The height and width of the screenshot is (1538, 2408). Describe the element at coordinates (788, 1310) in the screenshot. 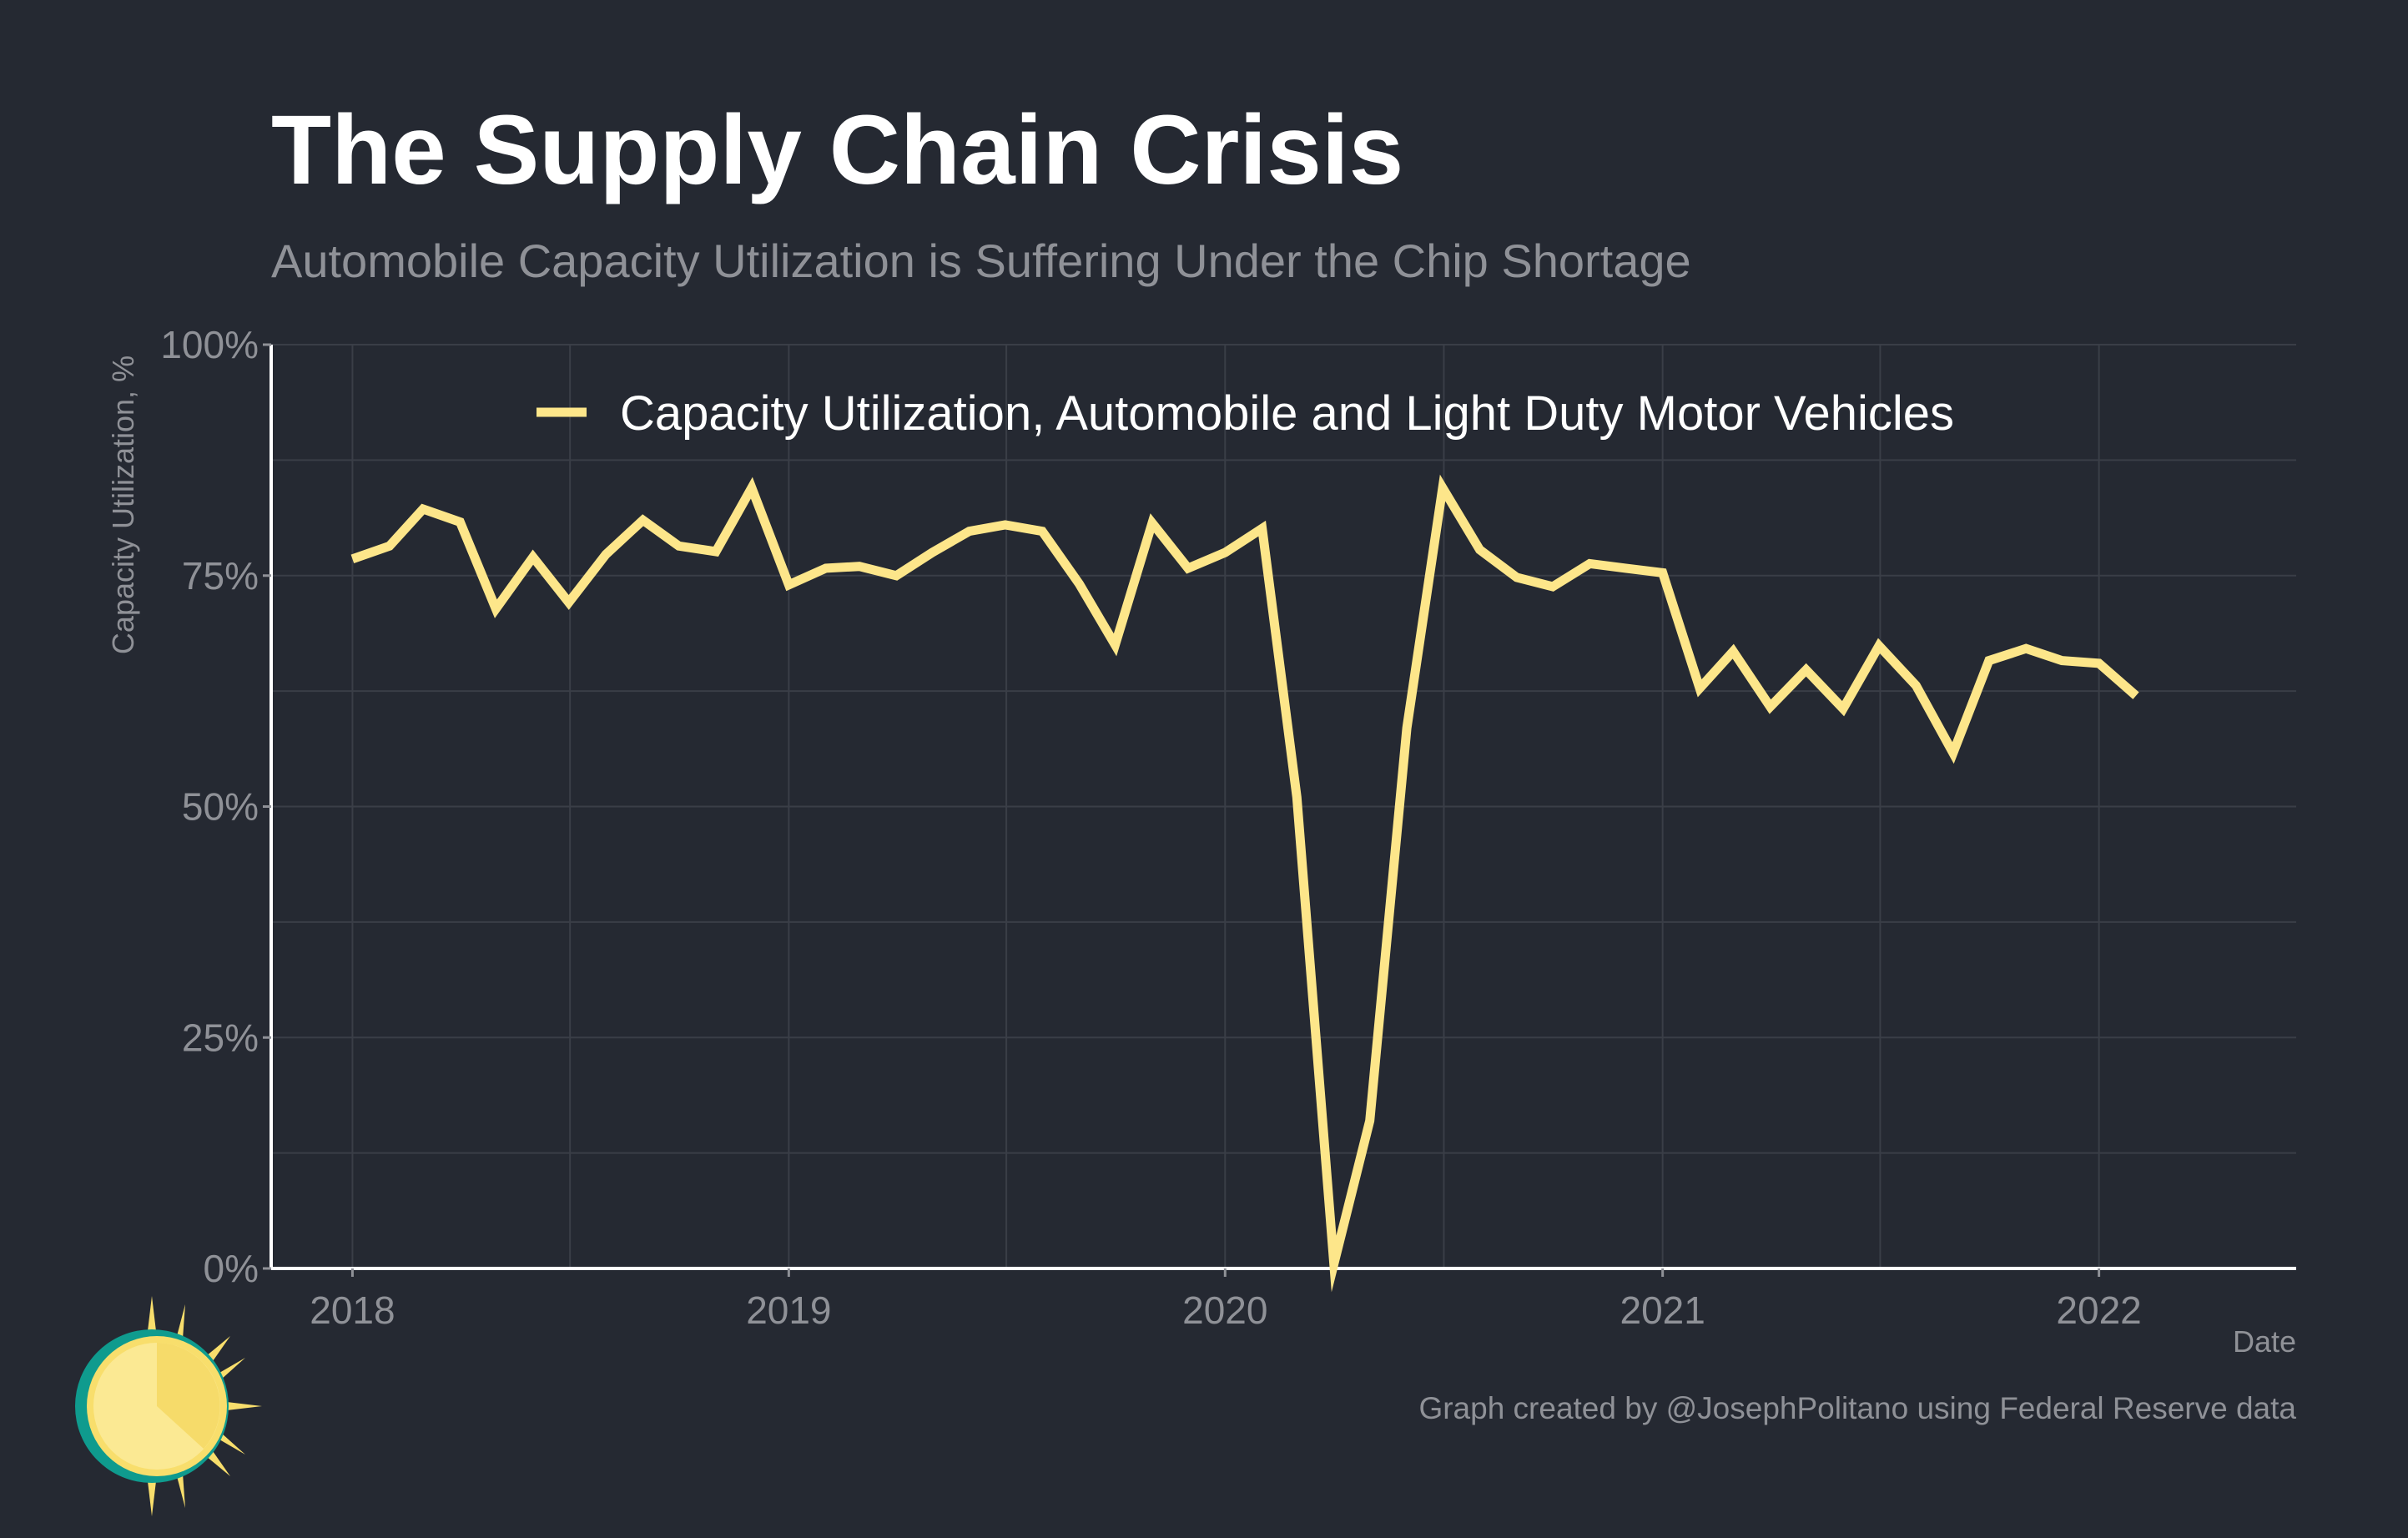

I see `x-tick-label: 2019` at that location.